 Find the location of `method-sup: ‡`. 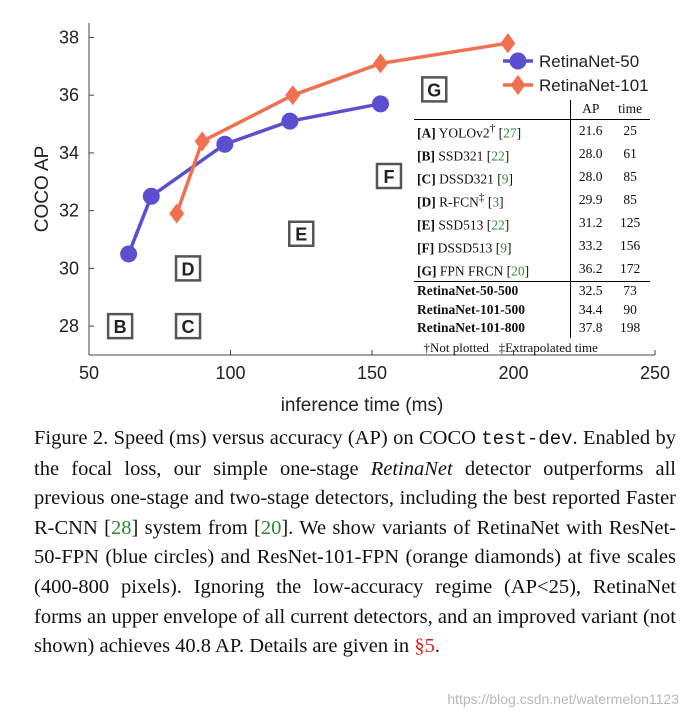

method-sup: ‡ is located at coordinates (481, 197).